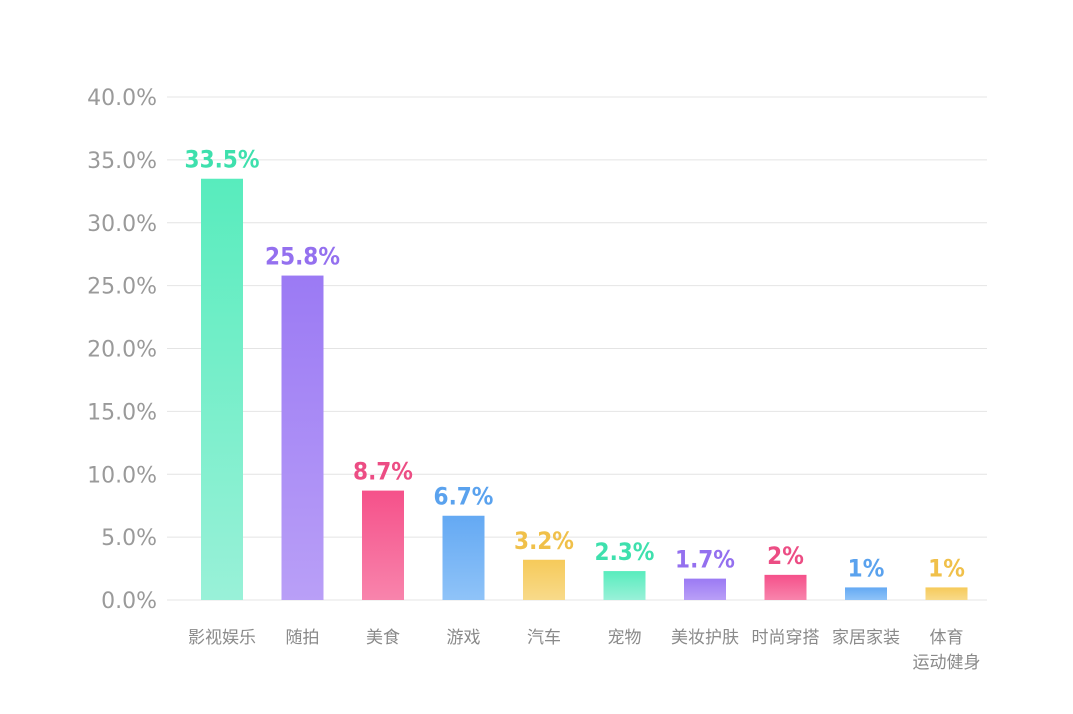  What do you see at coordinates (122, 287) in the screenshot?
I see `y-tick-label: 25.0%` at bounding box center [122, 287].